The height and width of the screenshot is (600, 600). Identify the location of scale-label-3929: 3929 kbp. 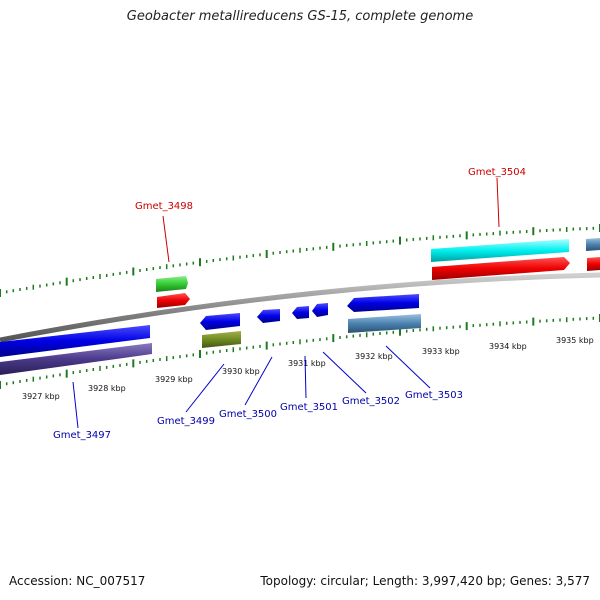
(174, 379).